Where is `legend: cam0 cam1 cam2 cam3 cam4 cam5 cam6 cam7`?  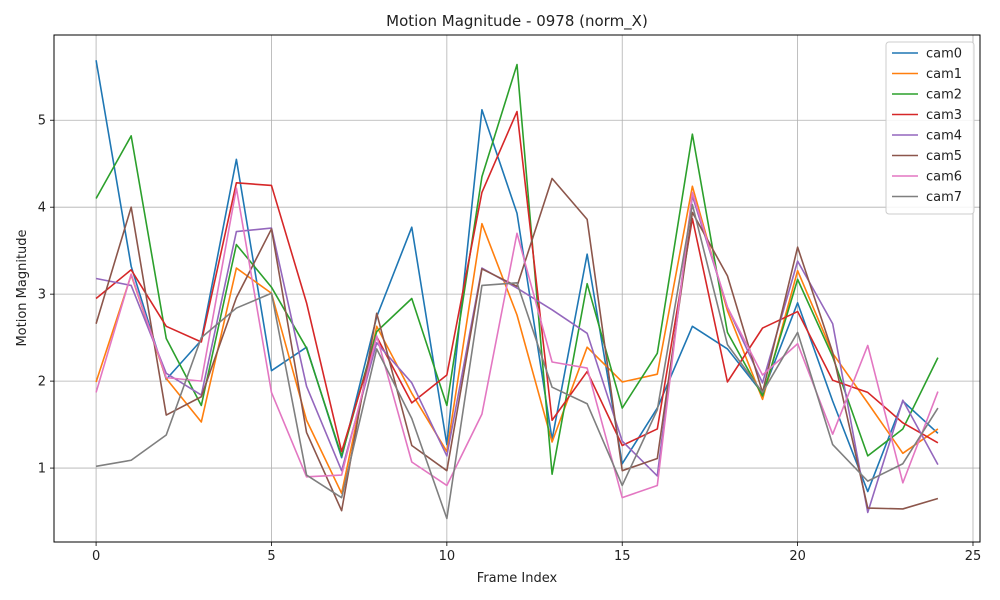
legend: cam0 cam1 cam2 cam3 cam4 cam5 cam6 cam7 is located at coordinates (930, 128).